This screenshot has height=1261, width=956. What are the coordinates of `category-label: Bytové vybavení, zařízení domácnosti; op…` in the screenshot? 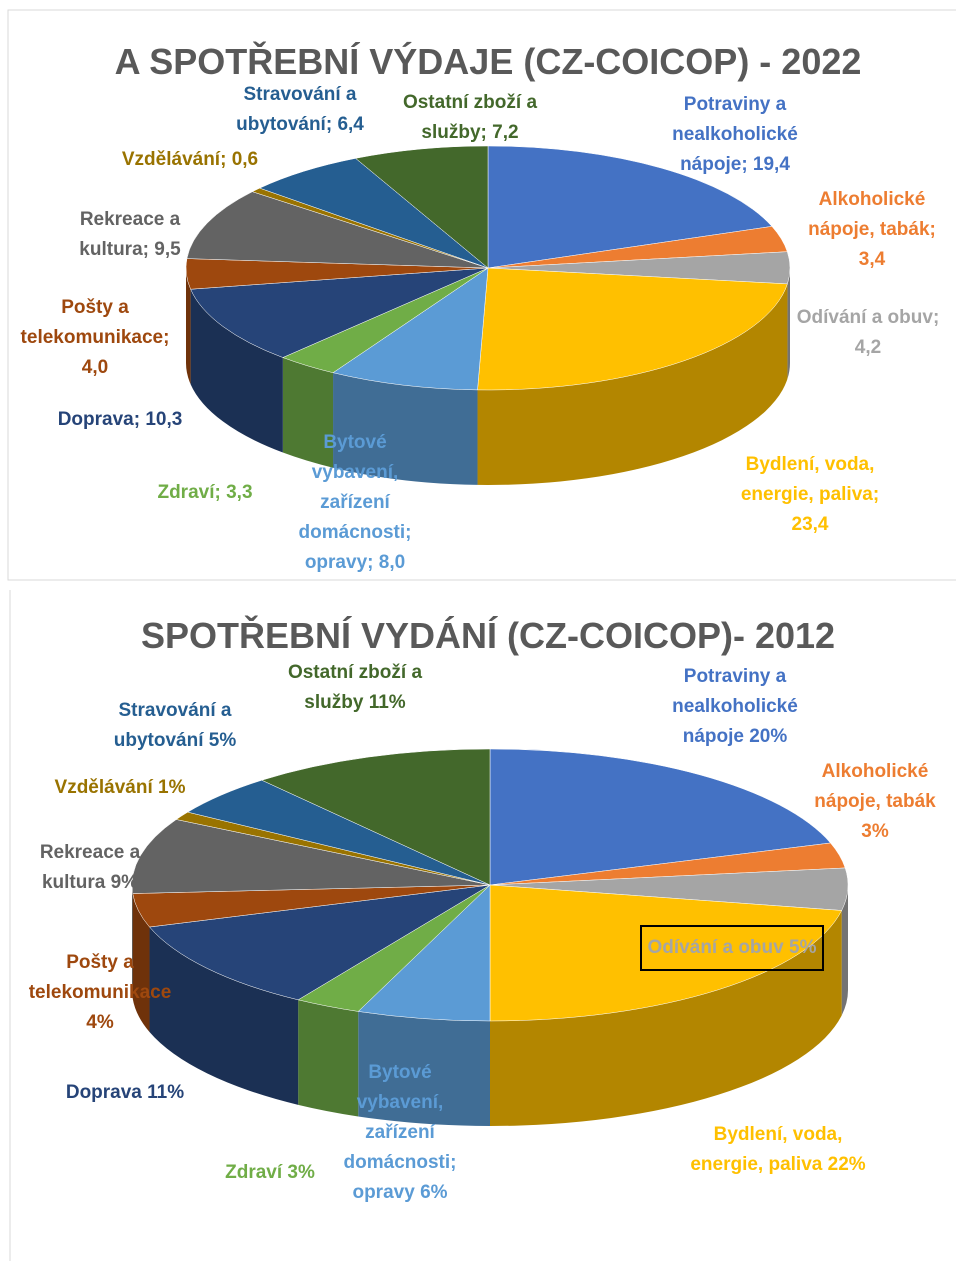 It's located at (355, 502).